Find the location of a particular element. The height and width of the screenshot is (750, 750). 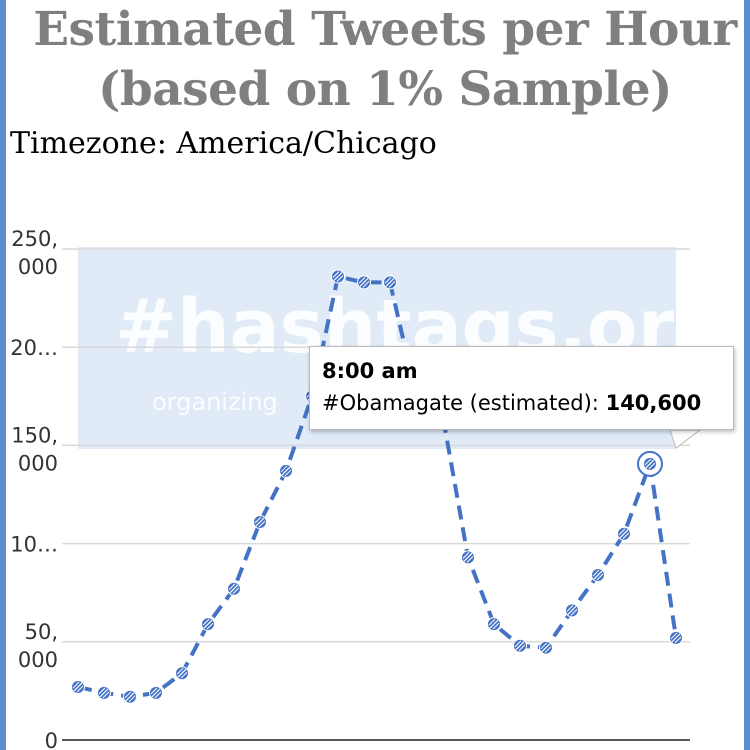

y-tick-label: 50, 000 is located at coordinates (38, 646).